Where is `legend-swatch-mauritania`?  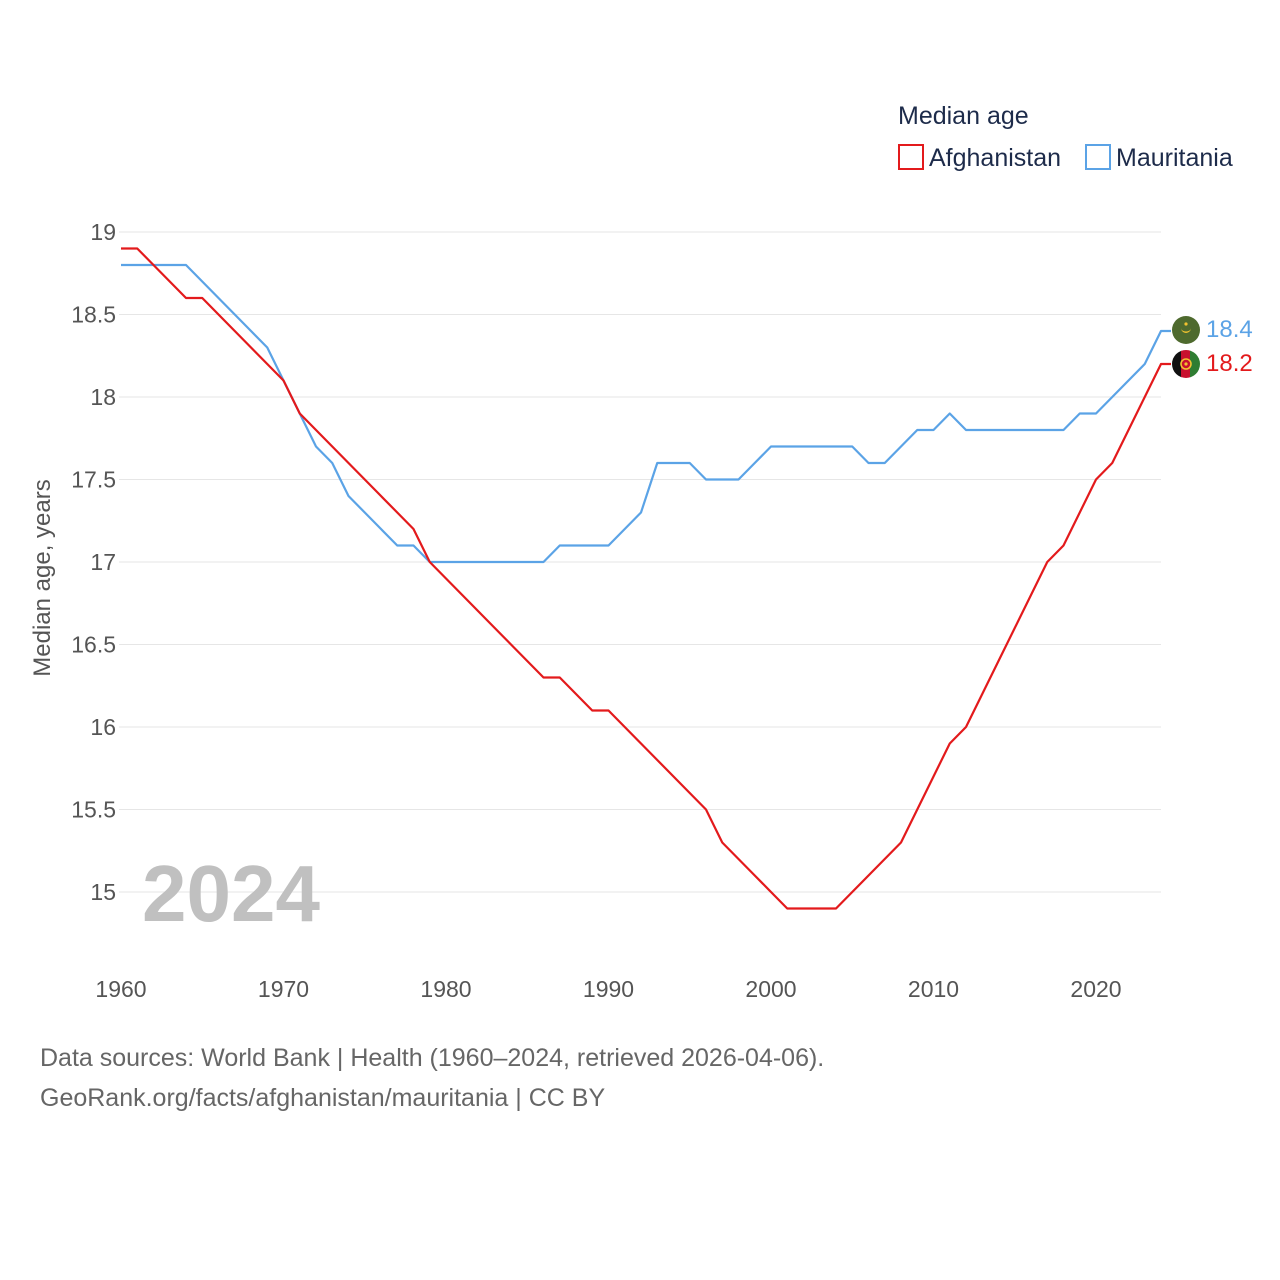 legend-swatch-mauritania is located at coordinates (1098, 157).